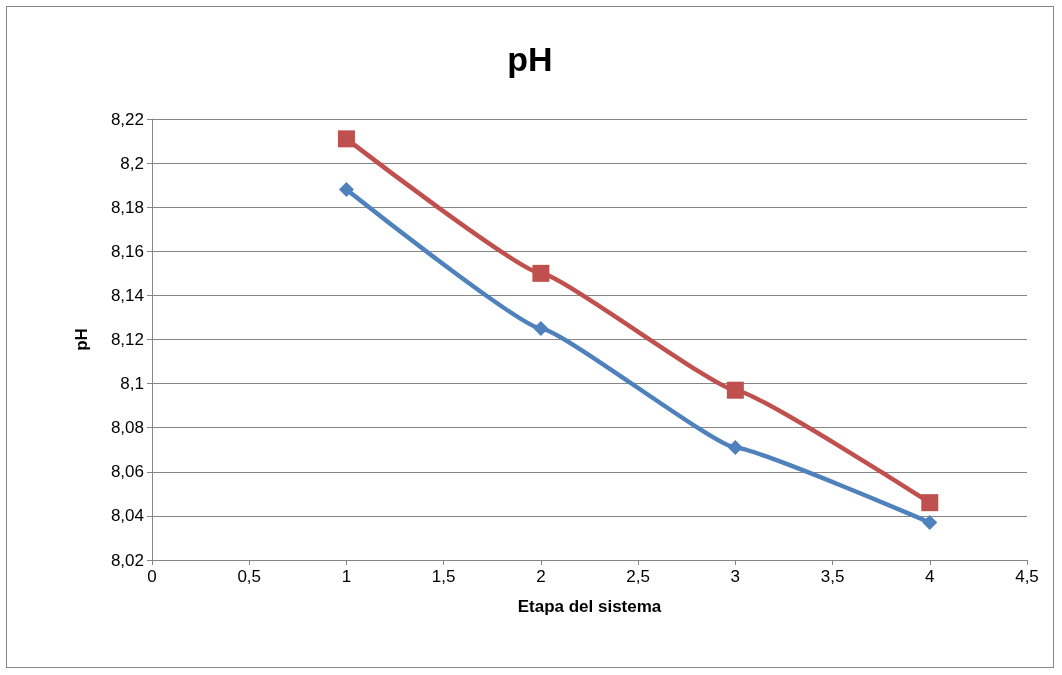  Describe the element at coordinates (1027, 576) in the screenshot. I see `x-tick-label: 4,5` at that location.